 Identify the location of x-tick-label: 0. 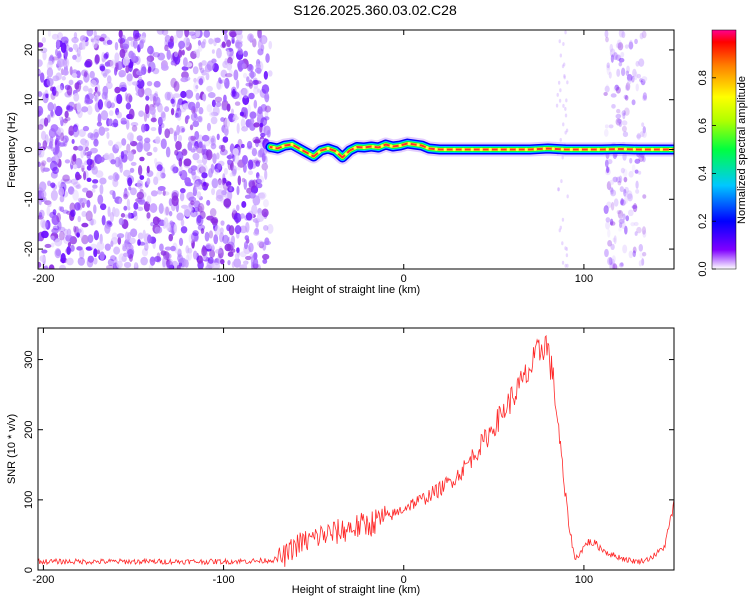
(404, 580).